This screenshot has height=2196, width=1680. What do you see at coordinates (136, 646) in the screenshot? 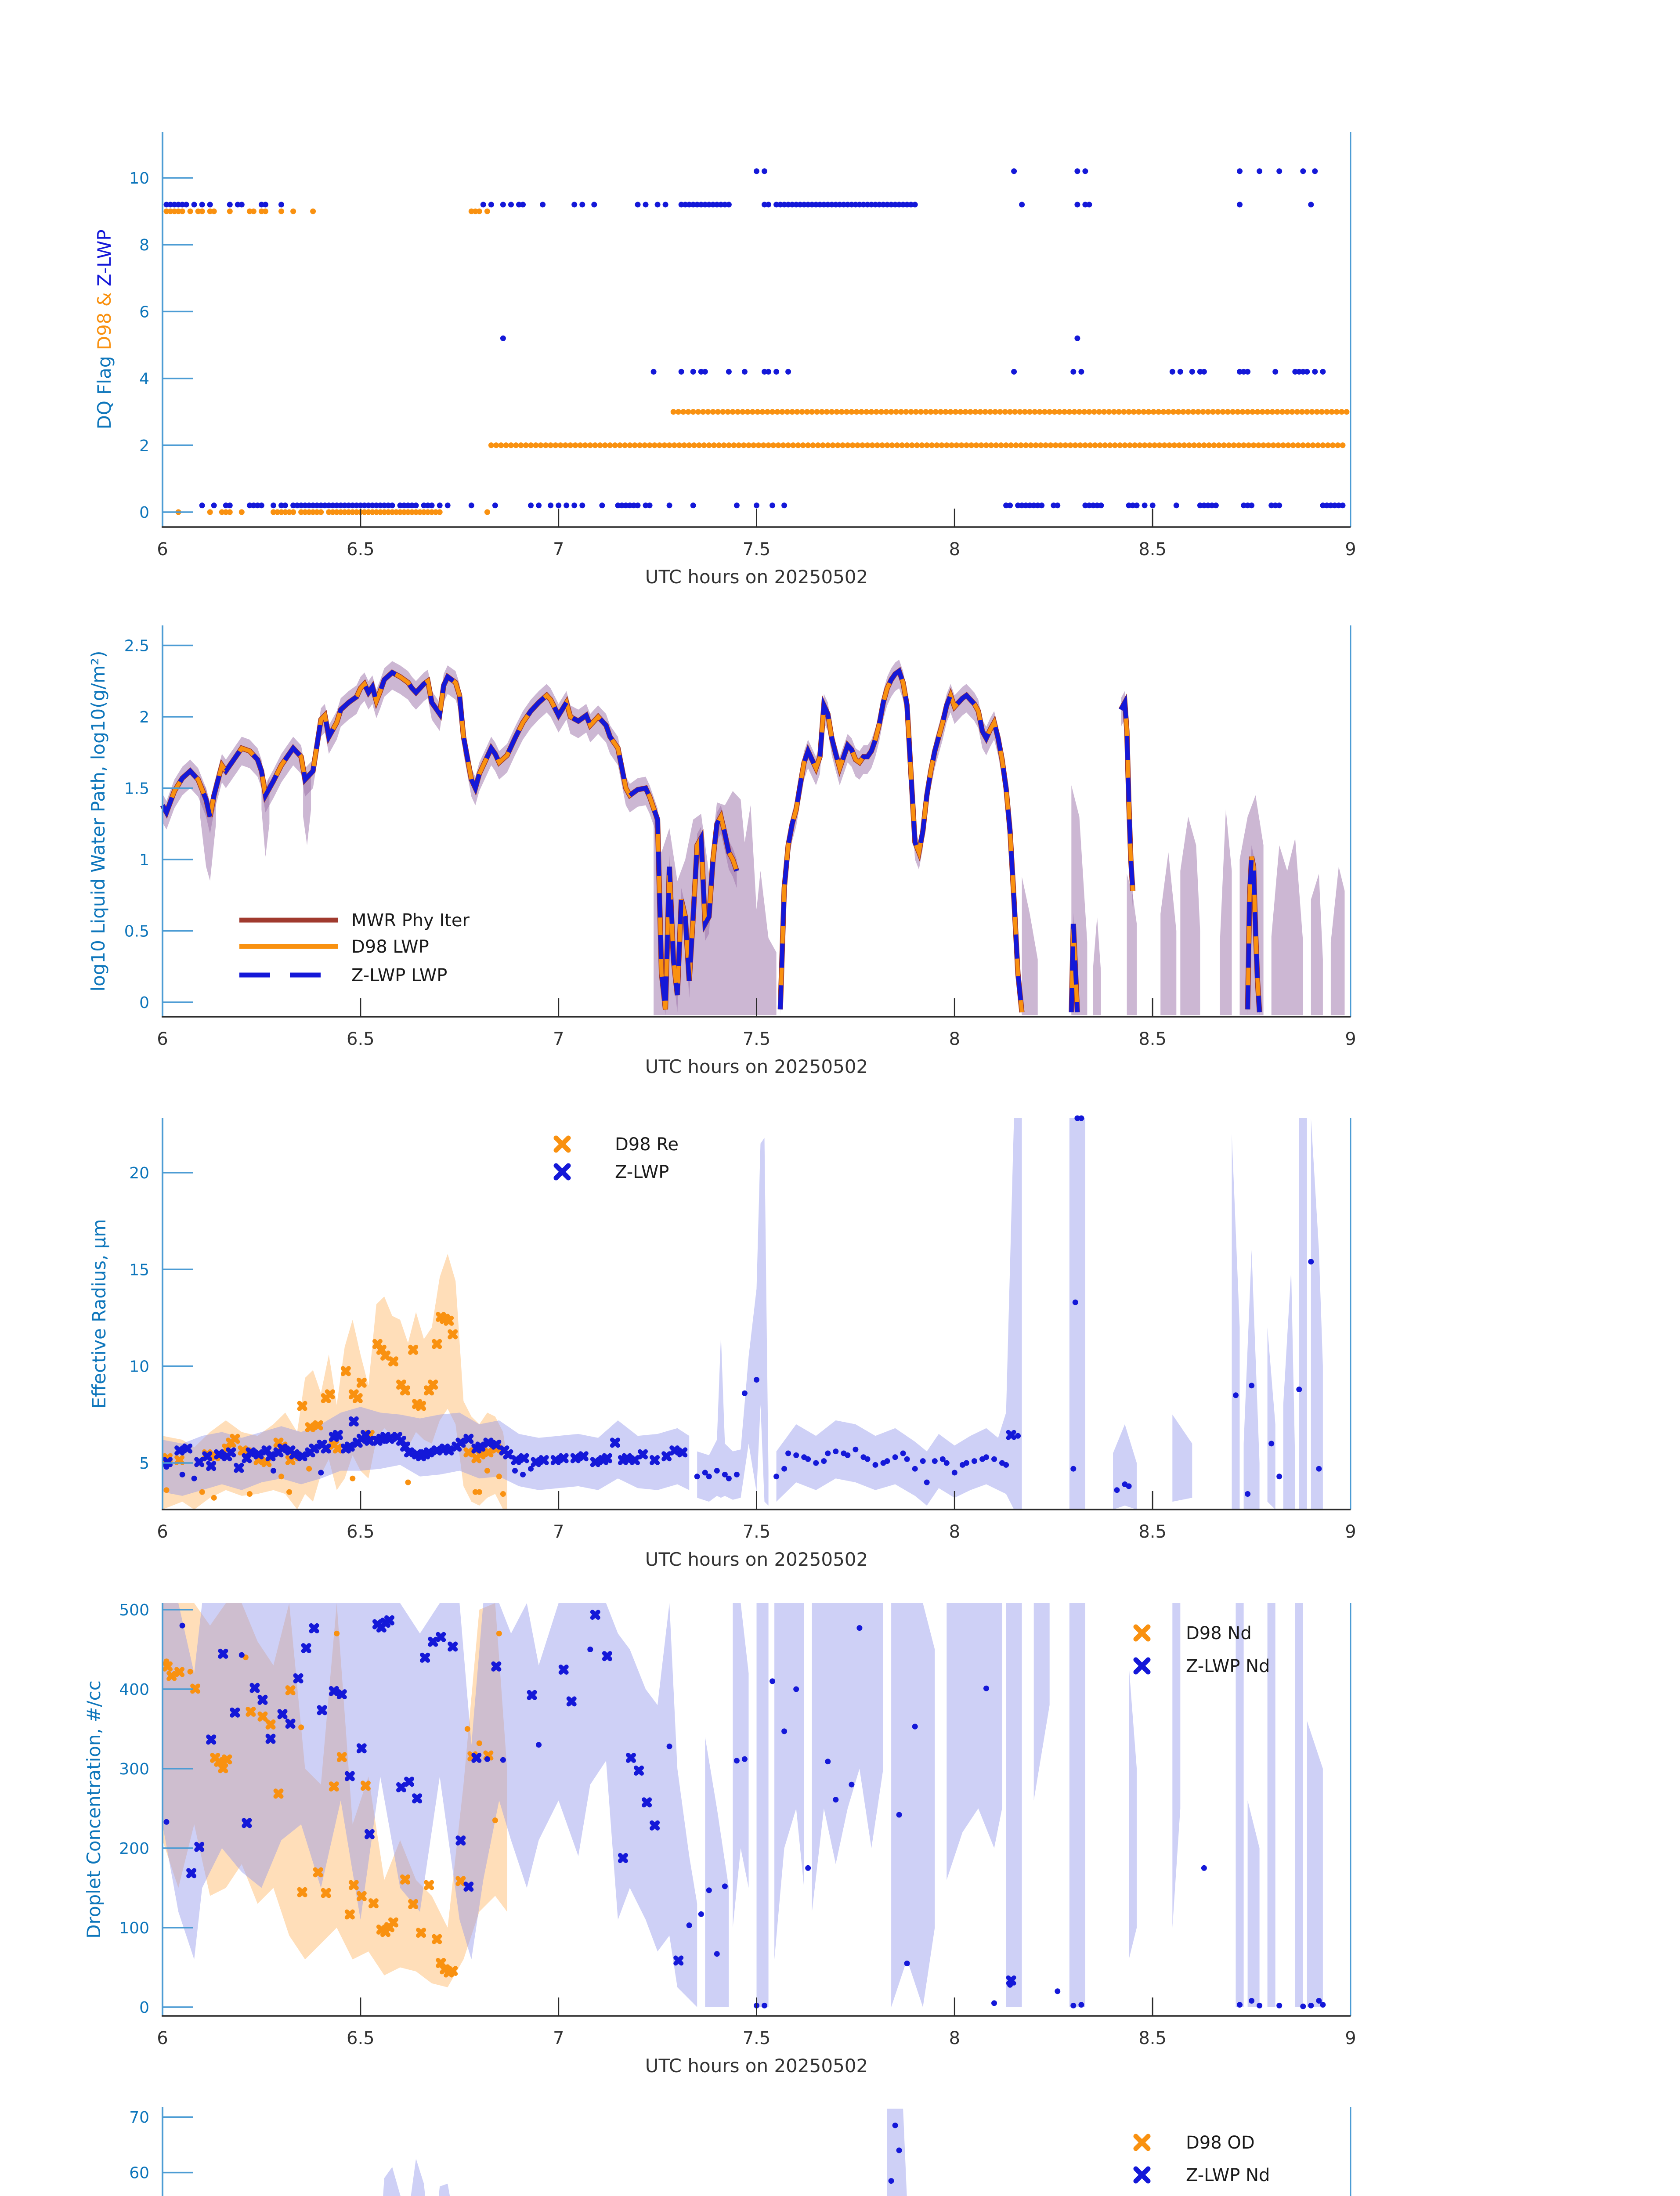
I see `y-tick-label: 2.5` at bounding box center [136, 646].